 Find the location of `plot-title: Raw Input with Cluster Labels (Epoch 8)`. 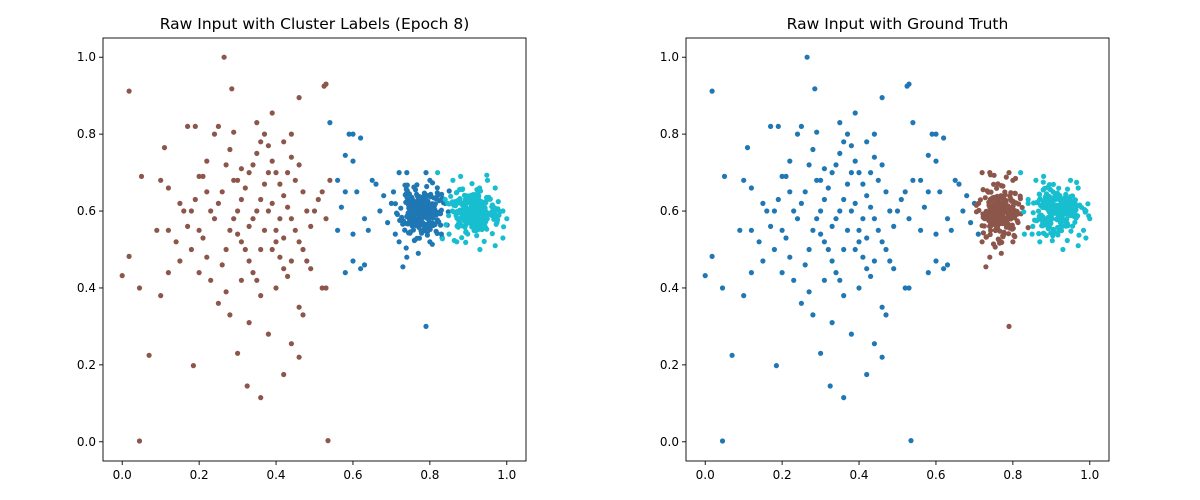

plot-title: Raw Input with Cluster Labels (Epoch 8) is located at coordinates (315, 24).